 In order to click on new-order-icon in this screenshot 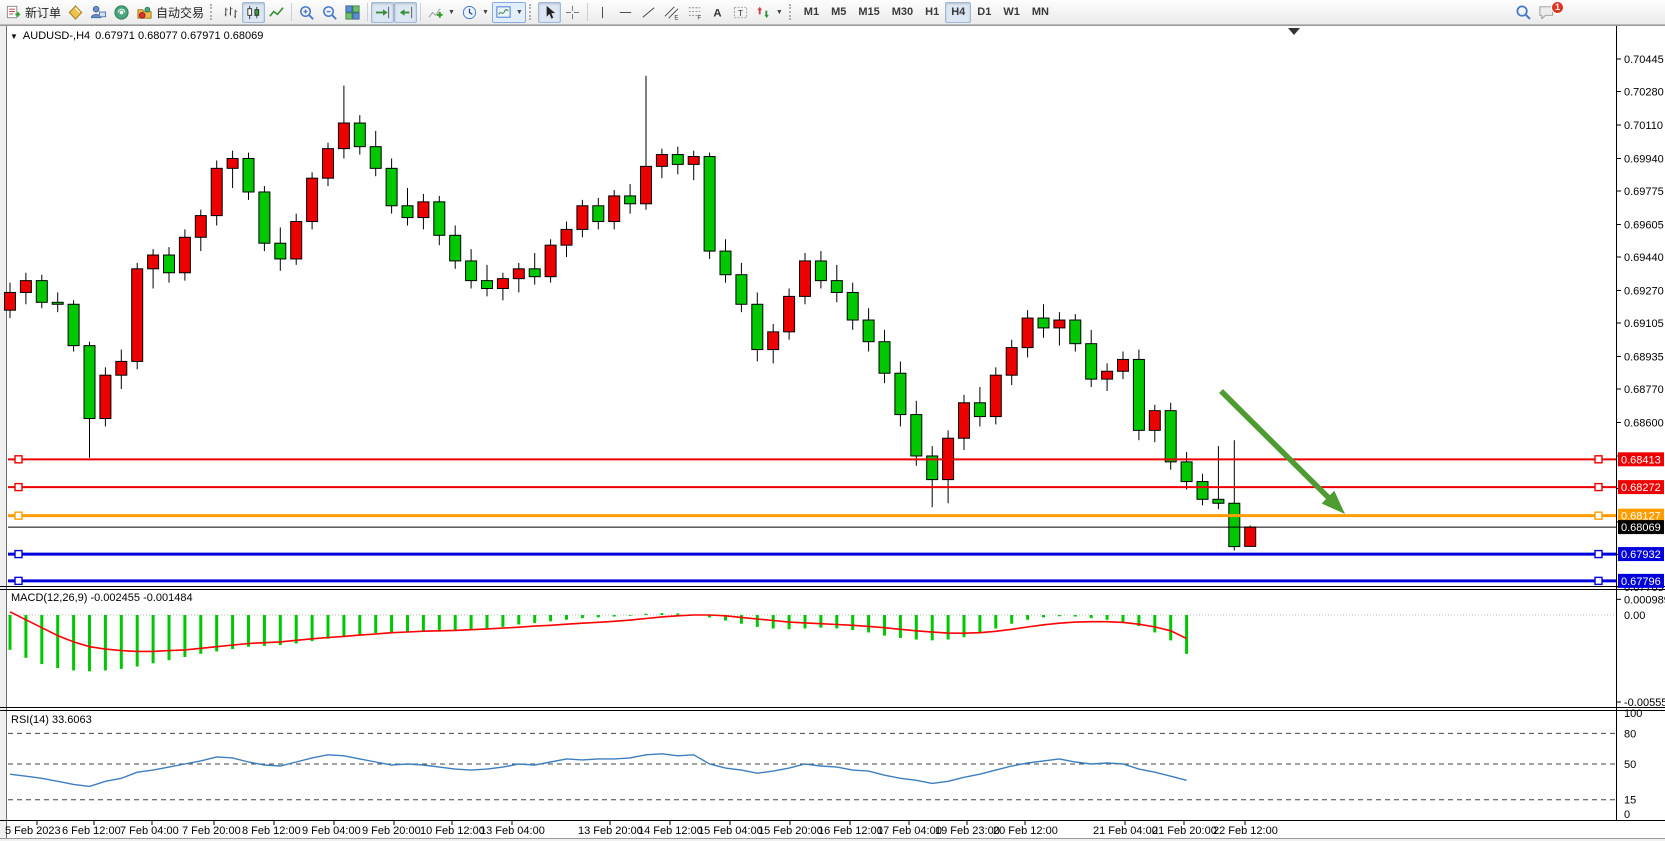, I will do `click(13, 12)`.